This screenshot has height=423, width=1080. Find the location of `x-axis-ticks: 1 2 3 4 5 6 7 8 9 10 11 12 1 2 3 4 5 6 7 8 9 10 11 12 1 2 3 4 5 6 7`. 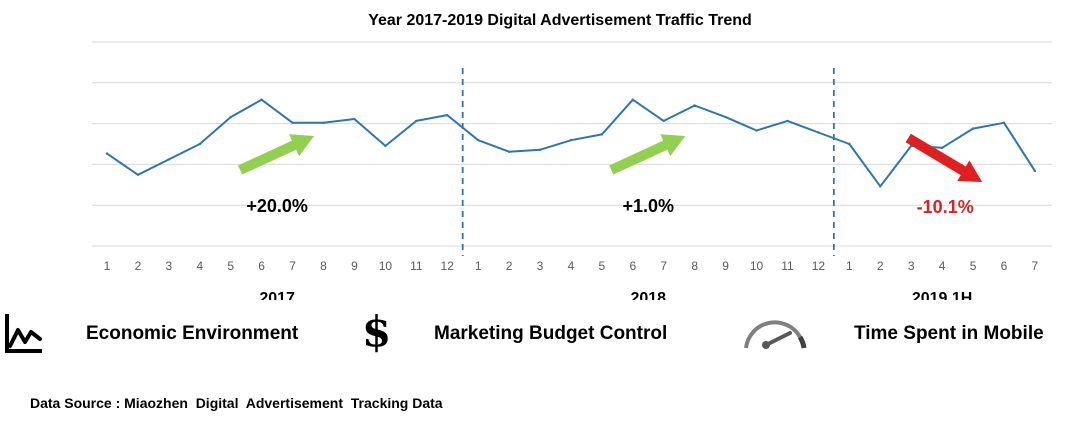

x-axis-ticks: 1 2 3 4 5 6 7 8 9 10 11 12 1 2 3 4 5 6 7 8 9 10 11 12 1 2 3 4 5 6 7 is located at coordinates (571, 266).